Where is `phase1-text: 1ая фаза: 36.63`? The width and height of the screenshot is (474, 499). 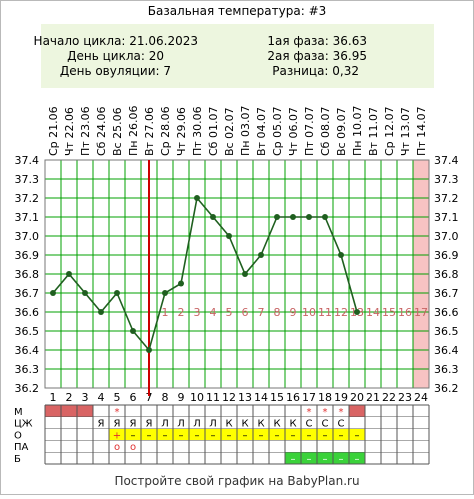
phase1-text: 1ая фаза: 36.63 is located at coordinates (317, 41).